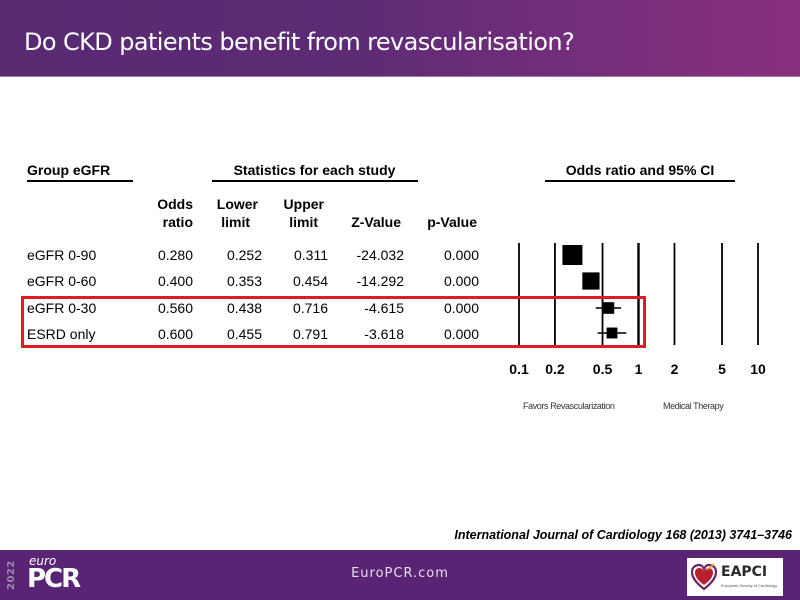 This screenshot has height=600, width=800. Describe the element at coordinates (640, 181) in the screenshot. I see `plot-header-underline` at that location.